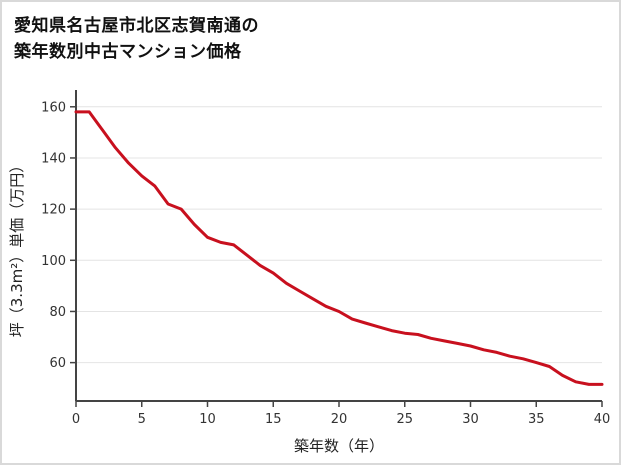 The image size is (621, 465). What do you see at coordinates (53, 107) in the screenshot?
I see `y-tick-label: 160` at bounding box center [53, 107].